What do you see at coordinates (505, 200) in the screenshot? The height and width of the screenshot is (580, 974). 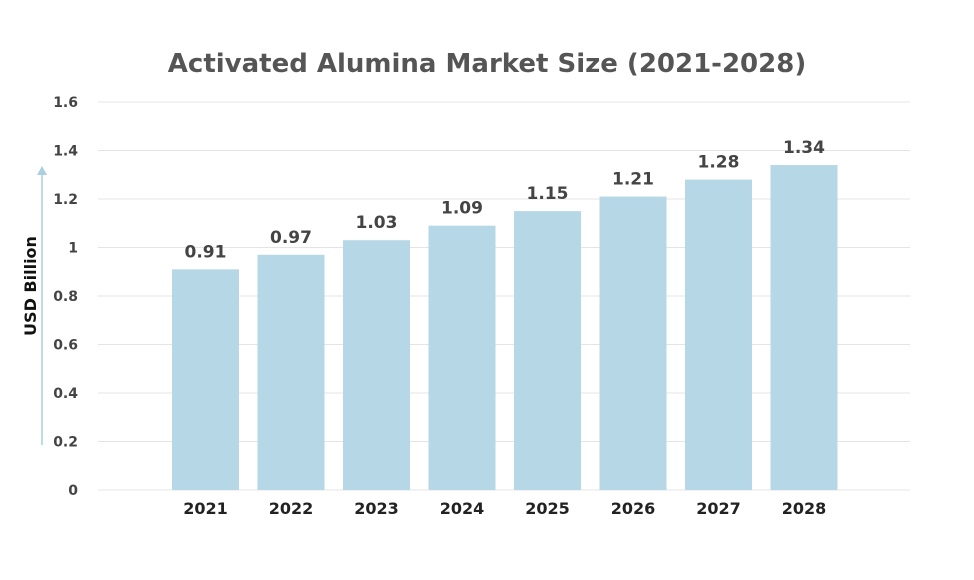 I see `value-labels: 0.91 0.97 1.03 1.09 1.15 1.21 1.28 1.34` at bounding box center [505, 200].